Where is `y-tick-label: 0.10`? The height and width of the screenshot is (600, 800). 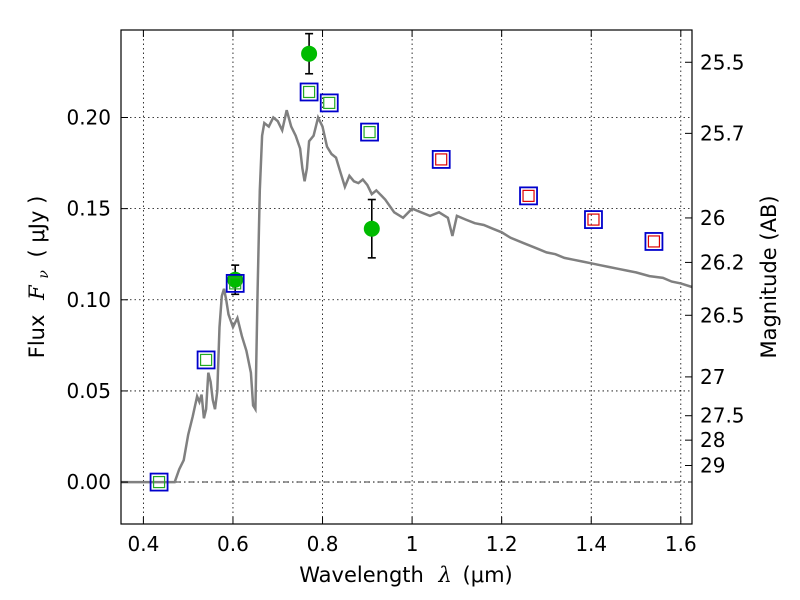
y-tick-label: 0.10 is located at coordinates (88, 300).